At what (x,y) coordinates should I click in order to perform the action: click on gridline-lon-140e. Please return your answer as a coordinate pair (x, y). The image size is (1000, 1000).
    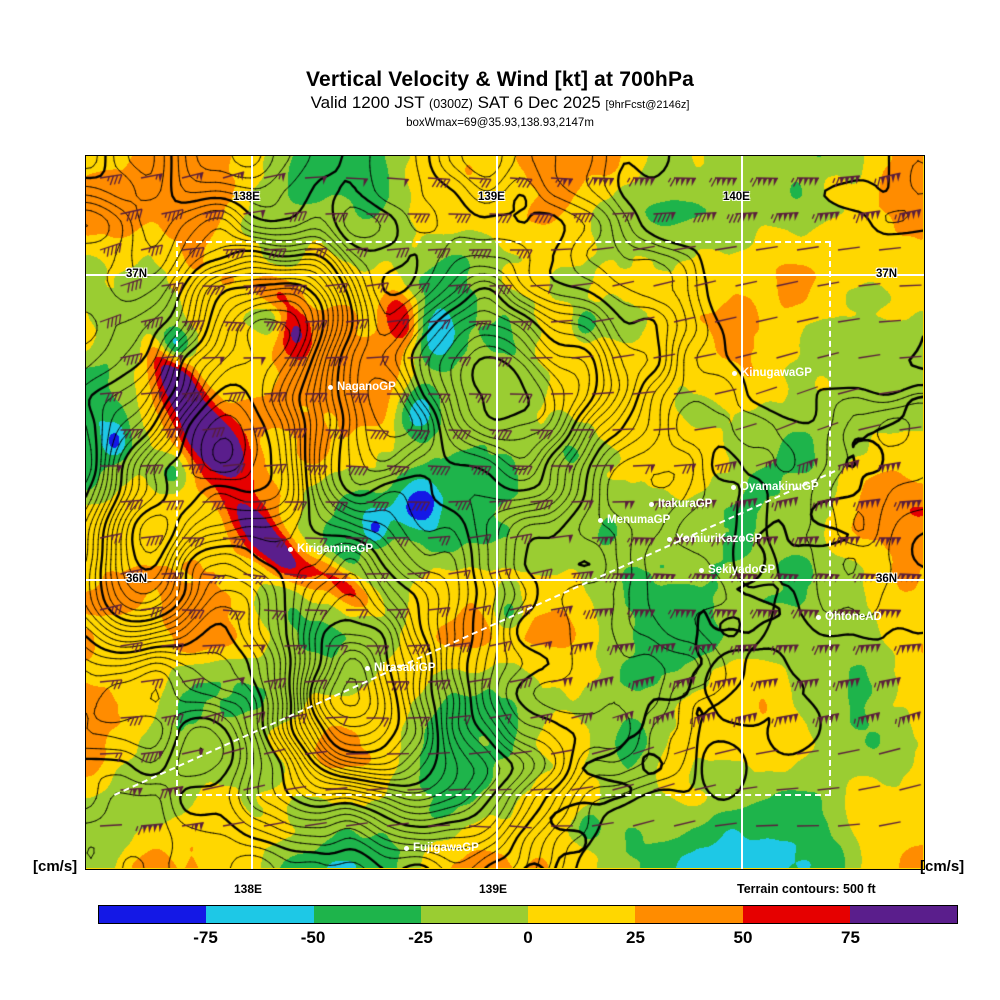
    Looking at the image, I should click on (742, 512).